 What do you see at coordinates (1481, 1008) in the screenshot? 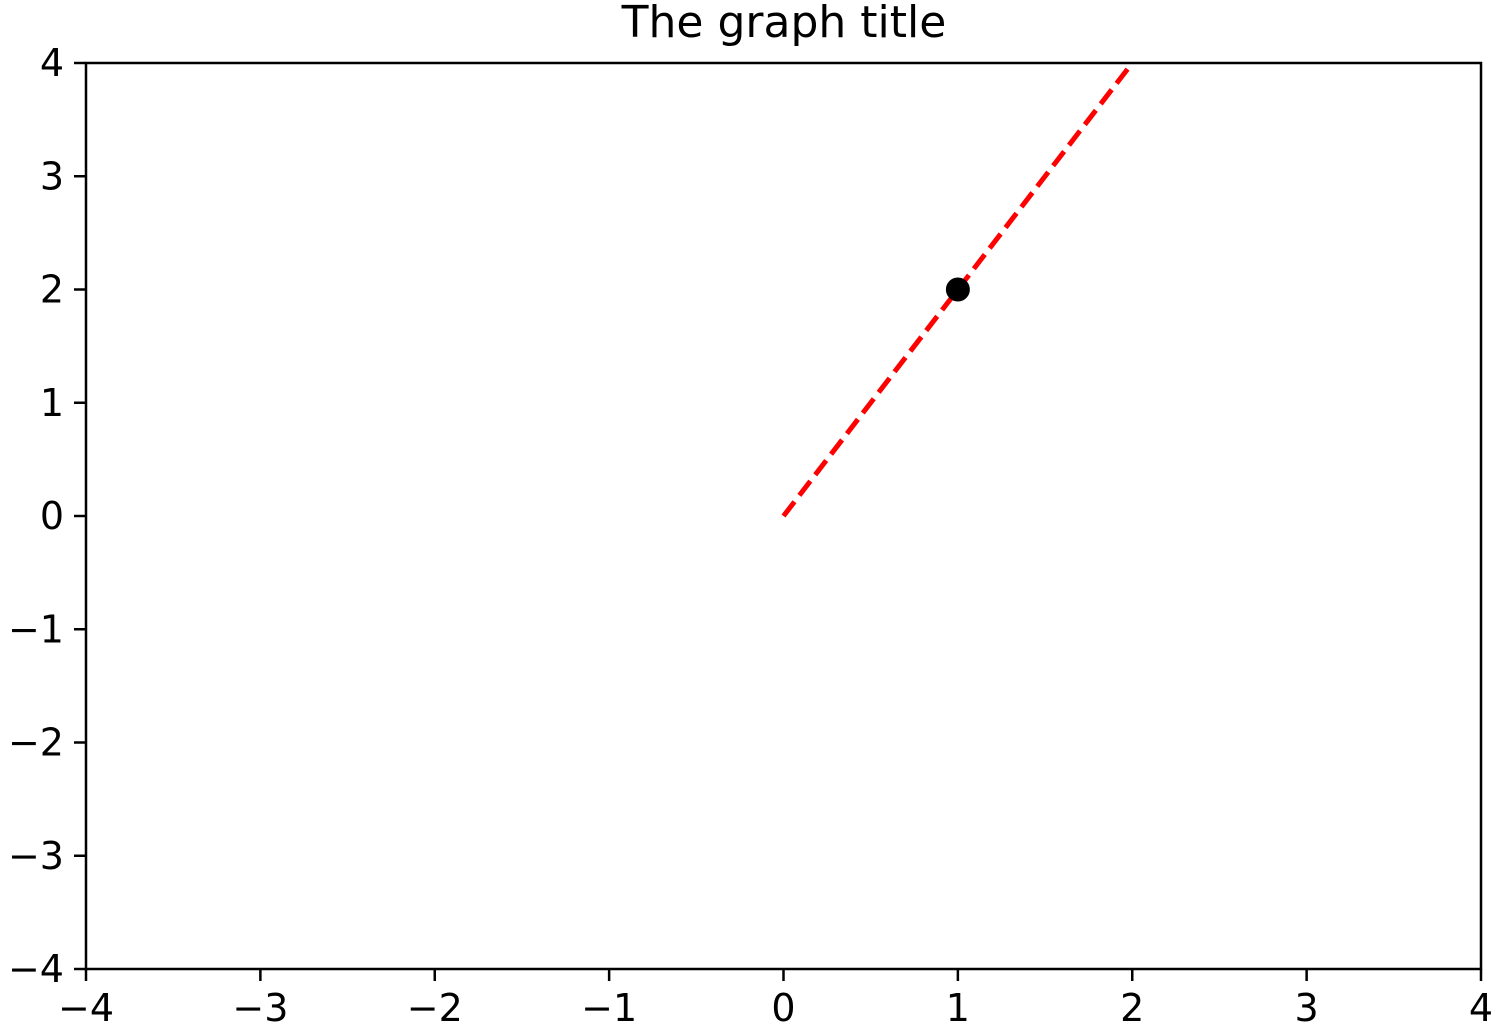
I see `x-tick-label: 4` at bounding box center [1481, 1008].